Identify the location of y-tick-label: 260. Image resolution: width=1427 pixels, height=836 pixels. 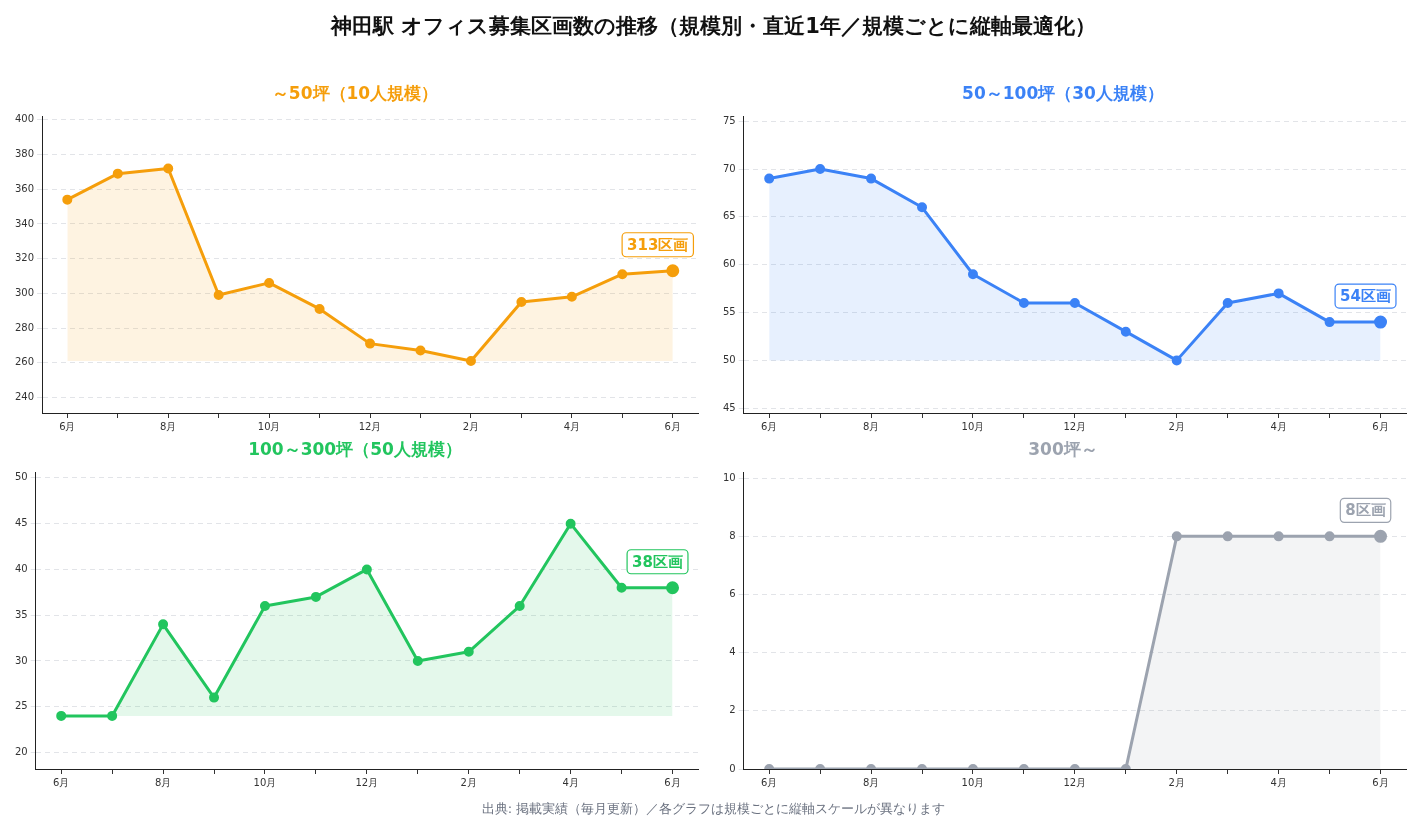
(24, 362).